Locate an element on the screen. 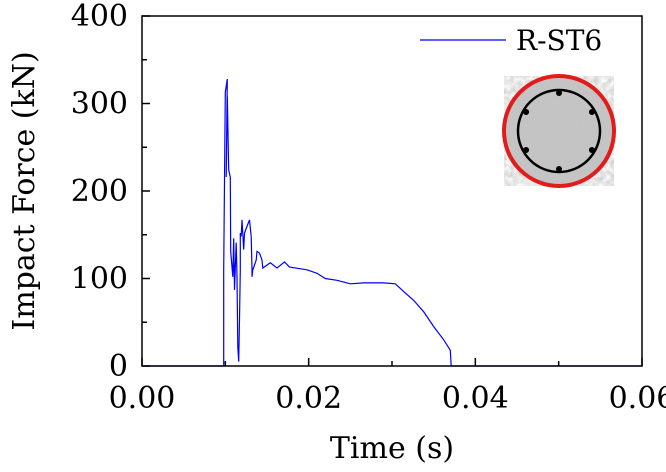 The width and height of the screenshot is (666, 472). rebar-dots is located at coordinates (559, 131).